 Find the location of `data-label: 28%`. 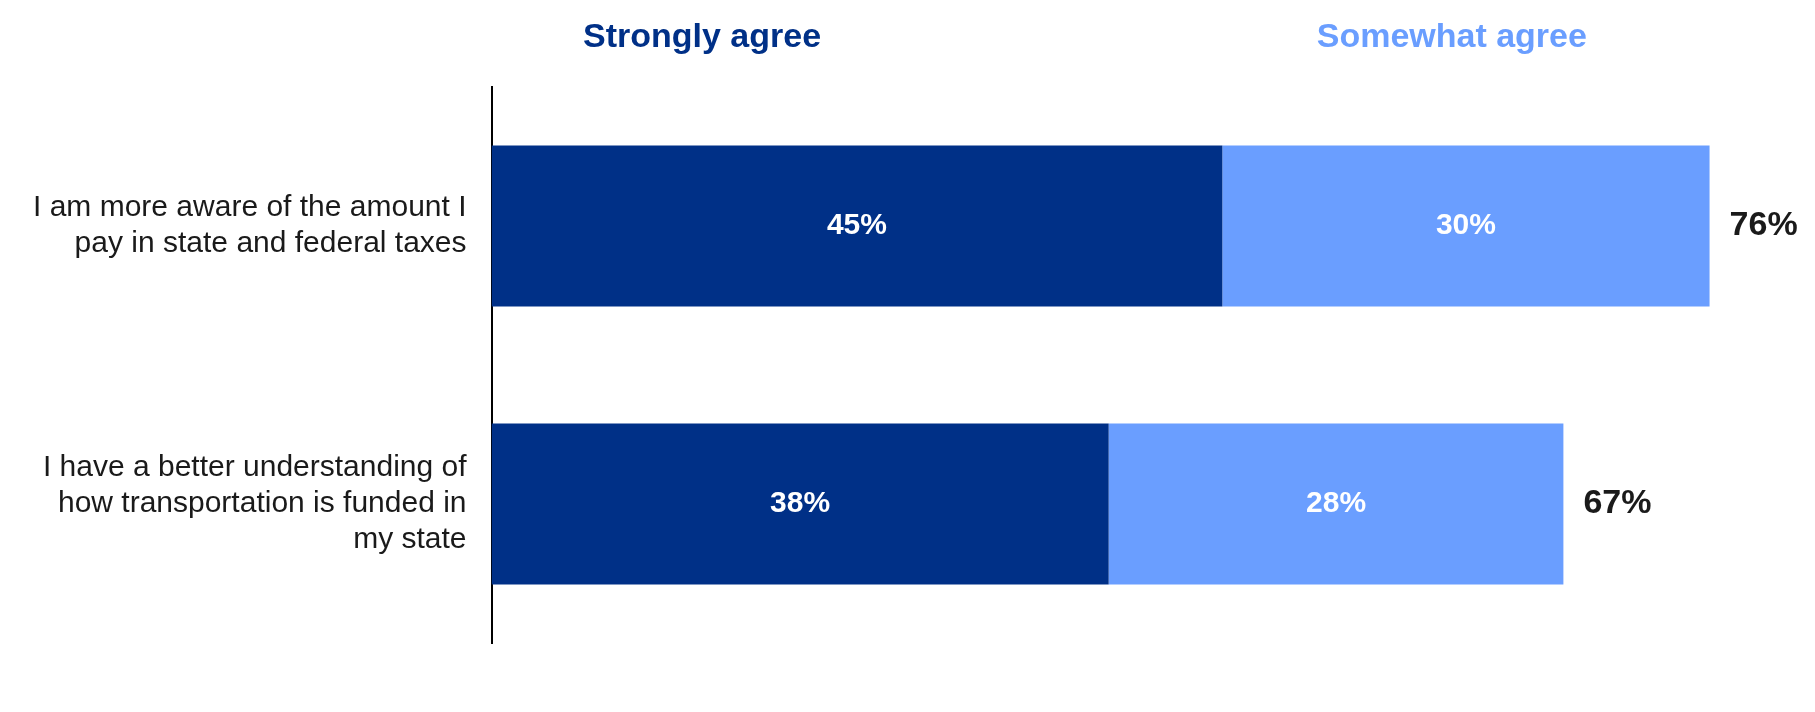

data-label: 28% is located at coordinates (1336, 502).